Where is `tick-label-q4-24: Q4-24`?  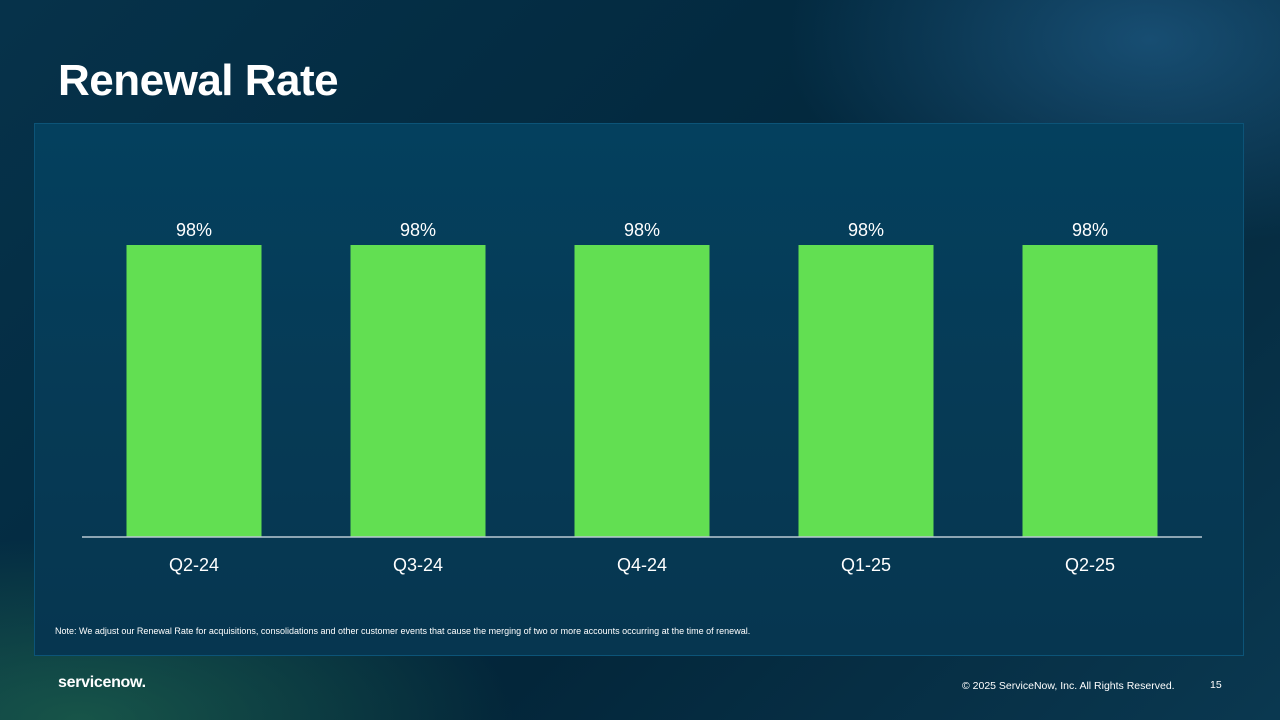 tick-label-q4-24: Q4-24 is located at coordinates (642, 565).